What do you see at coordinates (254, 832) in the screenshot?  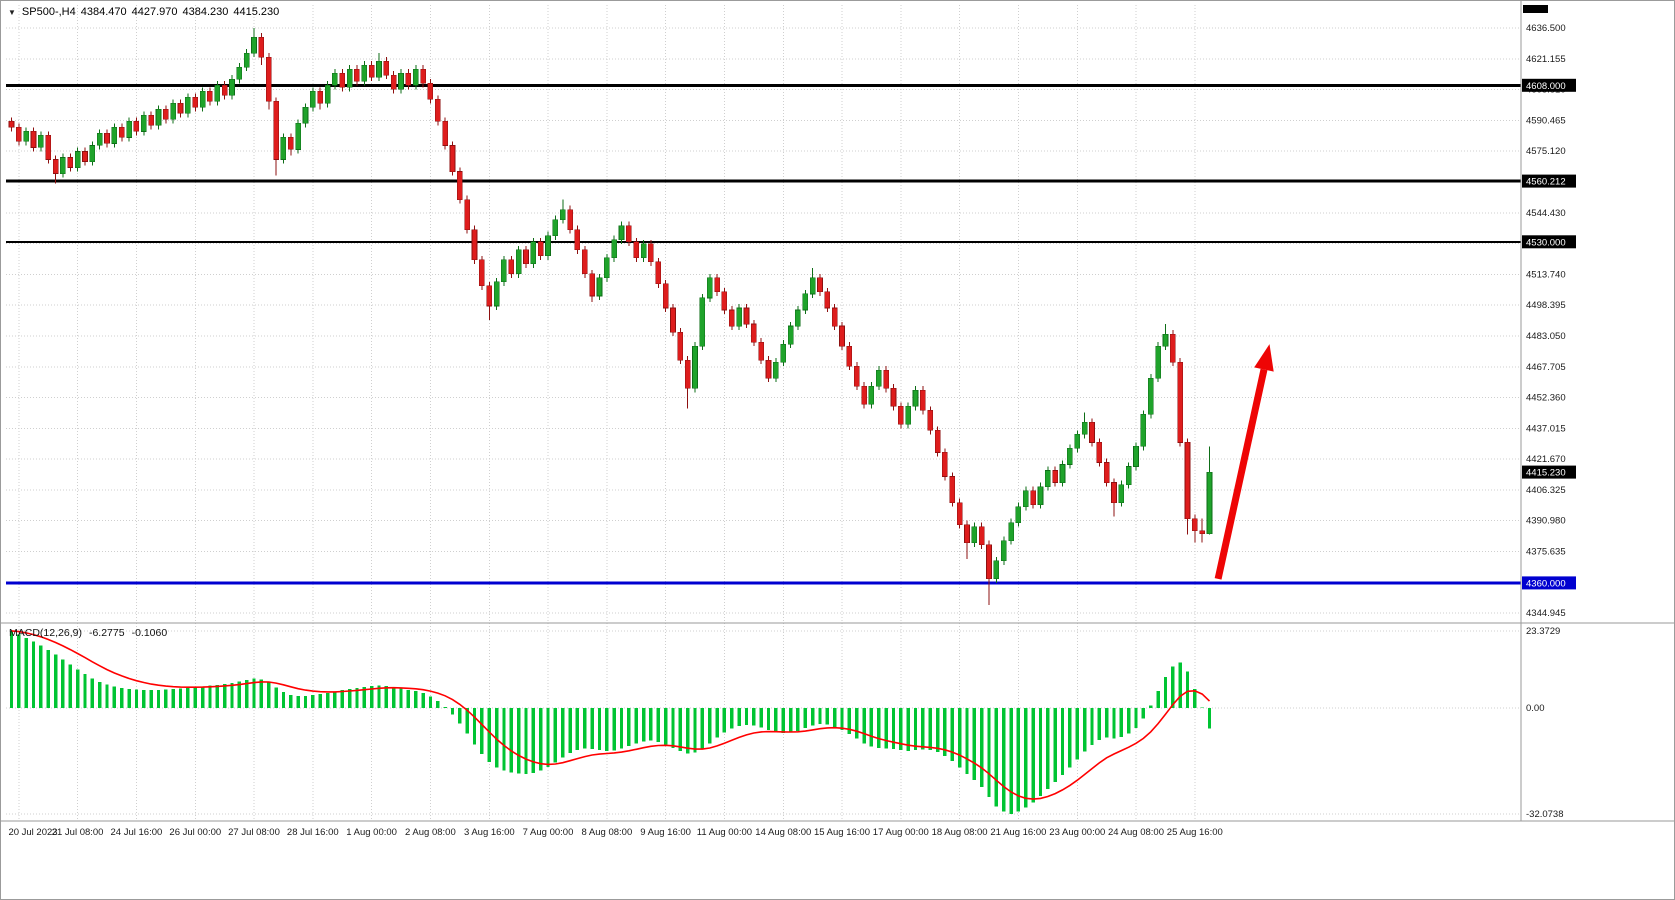 I see `svg-text: 27 Jul 08:00` at bounding box center [254, 832].